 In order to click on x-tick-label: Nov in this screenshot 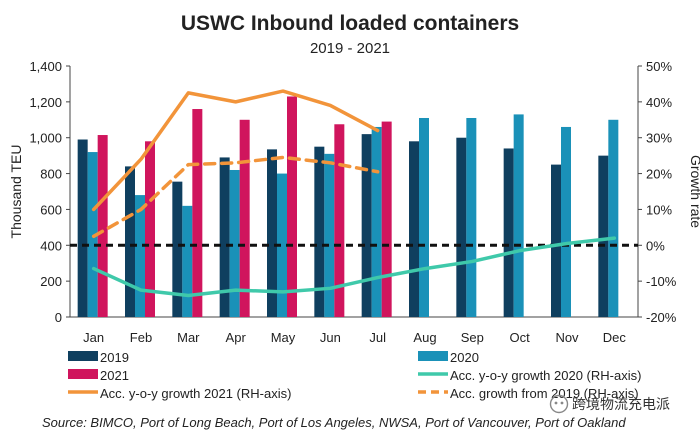, I will do `click(567, 337)`.